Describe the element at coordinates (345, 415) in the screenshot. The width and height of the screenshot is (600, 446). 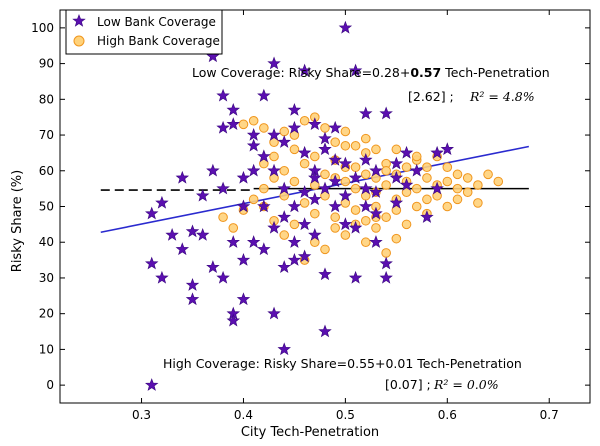
I see `x-tick-label: 0.5` at that location.